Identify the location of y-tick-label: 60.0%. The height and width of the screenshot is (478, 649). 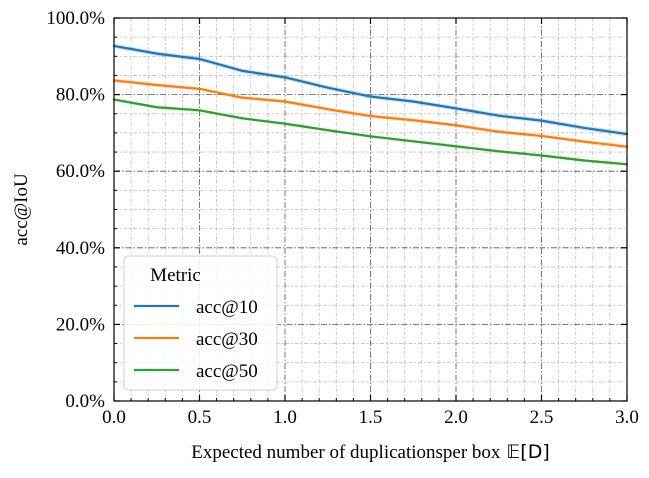
(80, 171).